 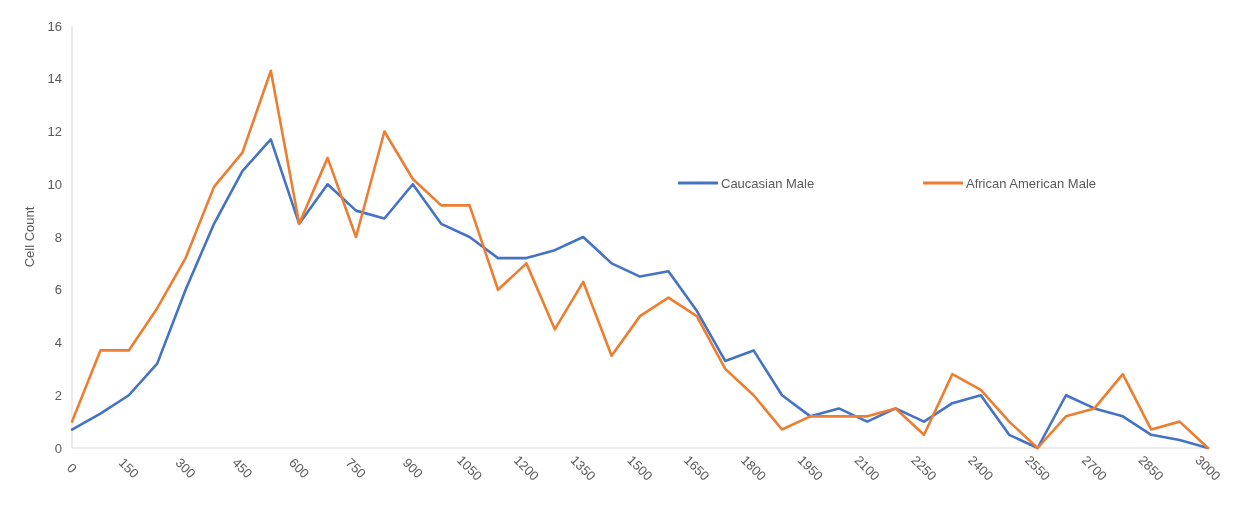 What do you see at coordinates (54, 26) in the screenshot?
I see `y-tick-label: 16` at bounding box center [54, 26].